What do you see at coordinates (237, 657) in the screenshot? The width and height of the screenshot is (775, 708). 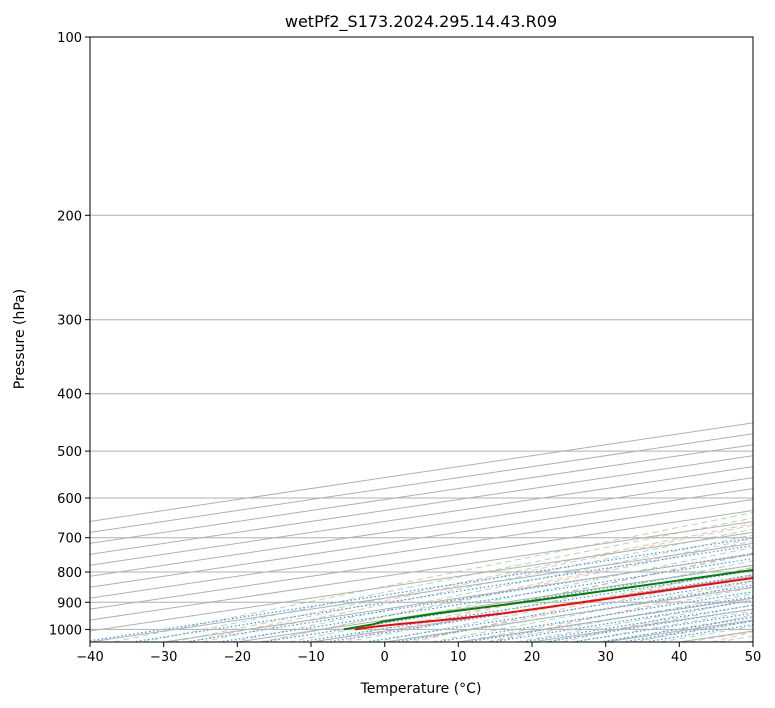 I see `x-tick-label: −20` at bounding box center [237, 657].